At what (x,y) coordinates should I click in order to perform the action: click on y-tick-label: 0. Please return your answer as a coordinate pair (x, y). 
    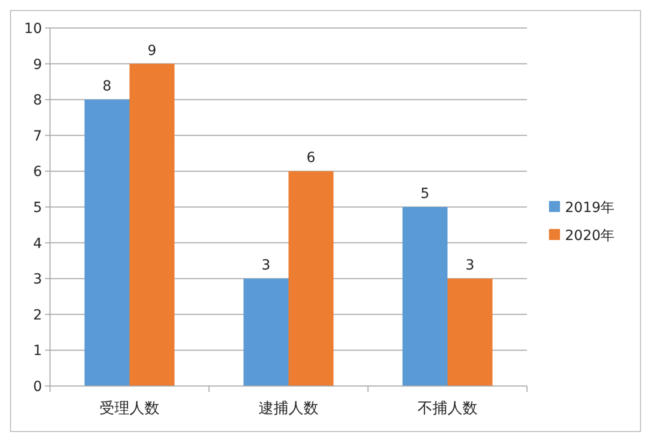
    Looking at the image, I should click on (37, 387).